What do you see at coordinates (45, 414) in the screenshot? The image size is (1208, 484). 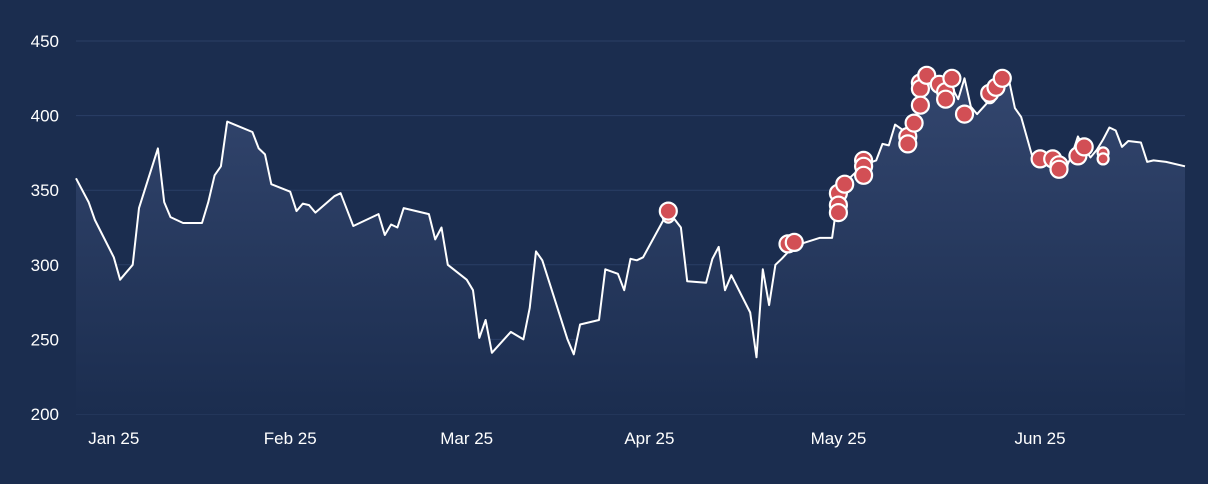 I see `y-tick-label: 200` at bounding box center [45, 414].